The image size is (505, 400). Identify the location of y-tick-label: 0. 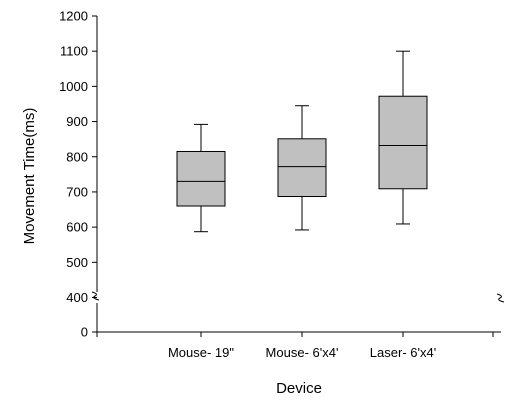
(84, 332).